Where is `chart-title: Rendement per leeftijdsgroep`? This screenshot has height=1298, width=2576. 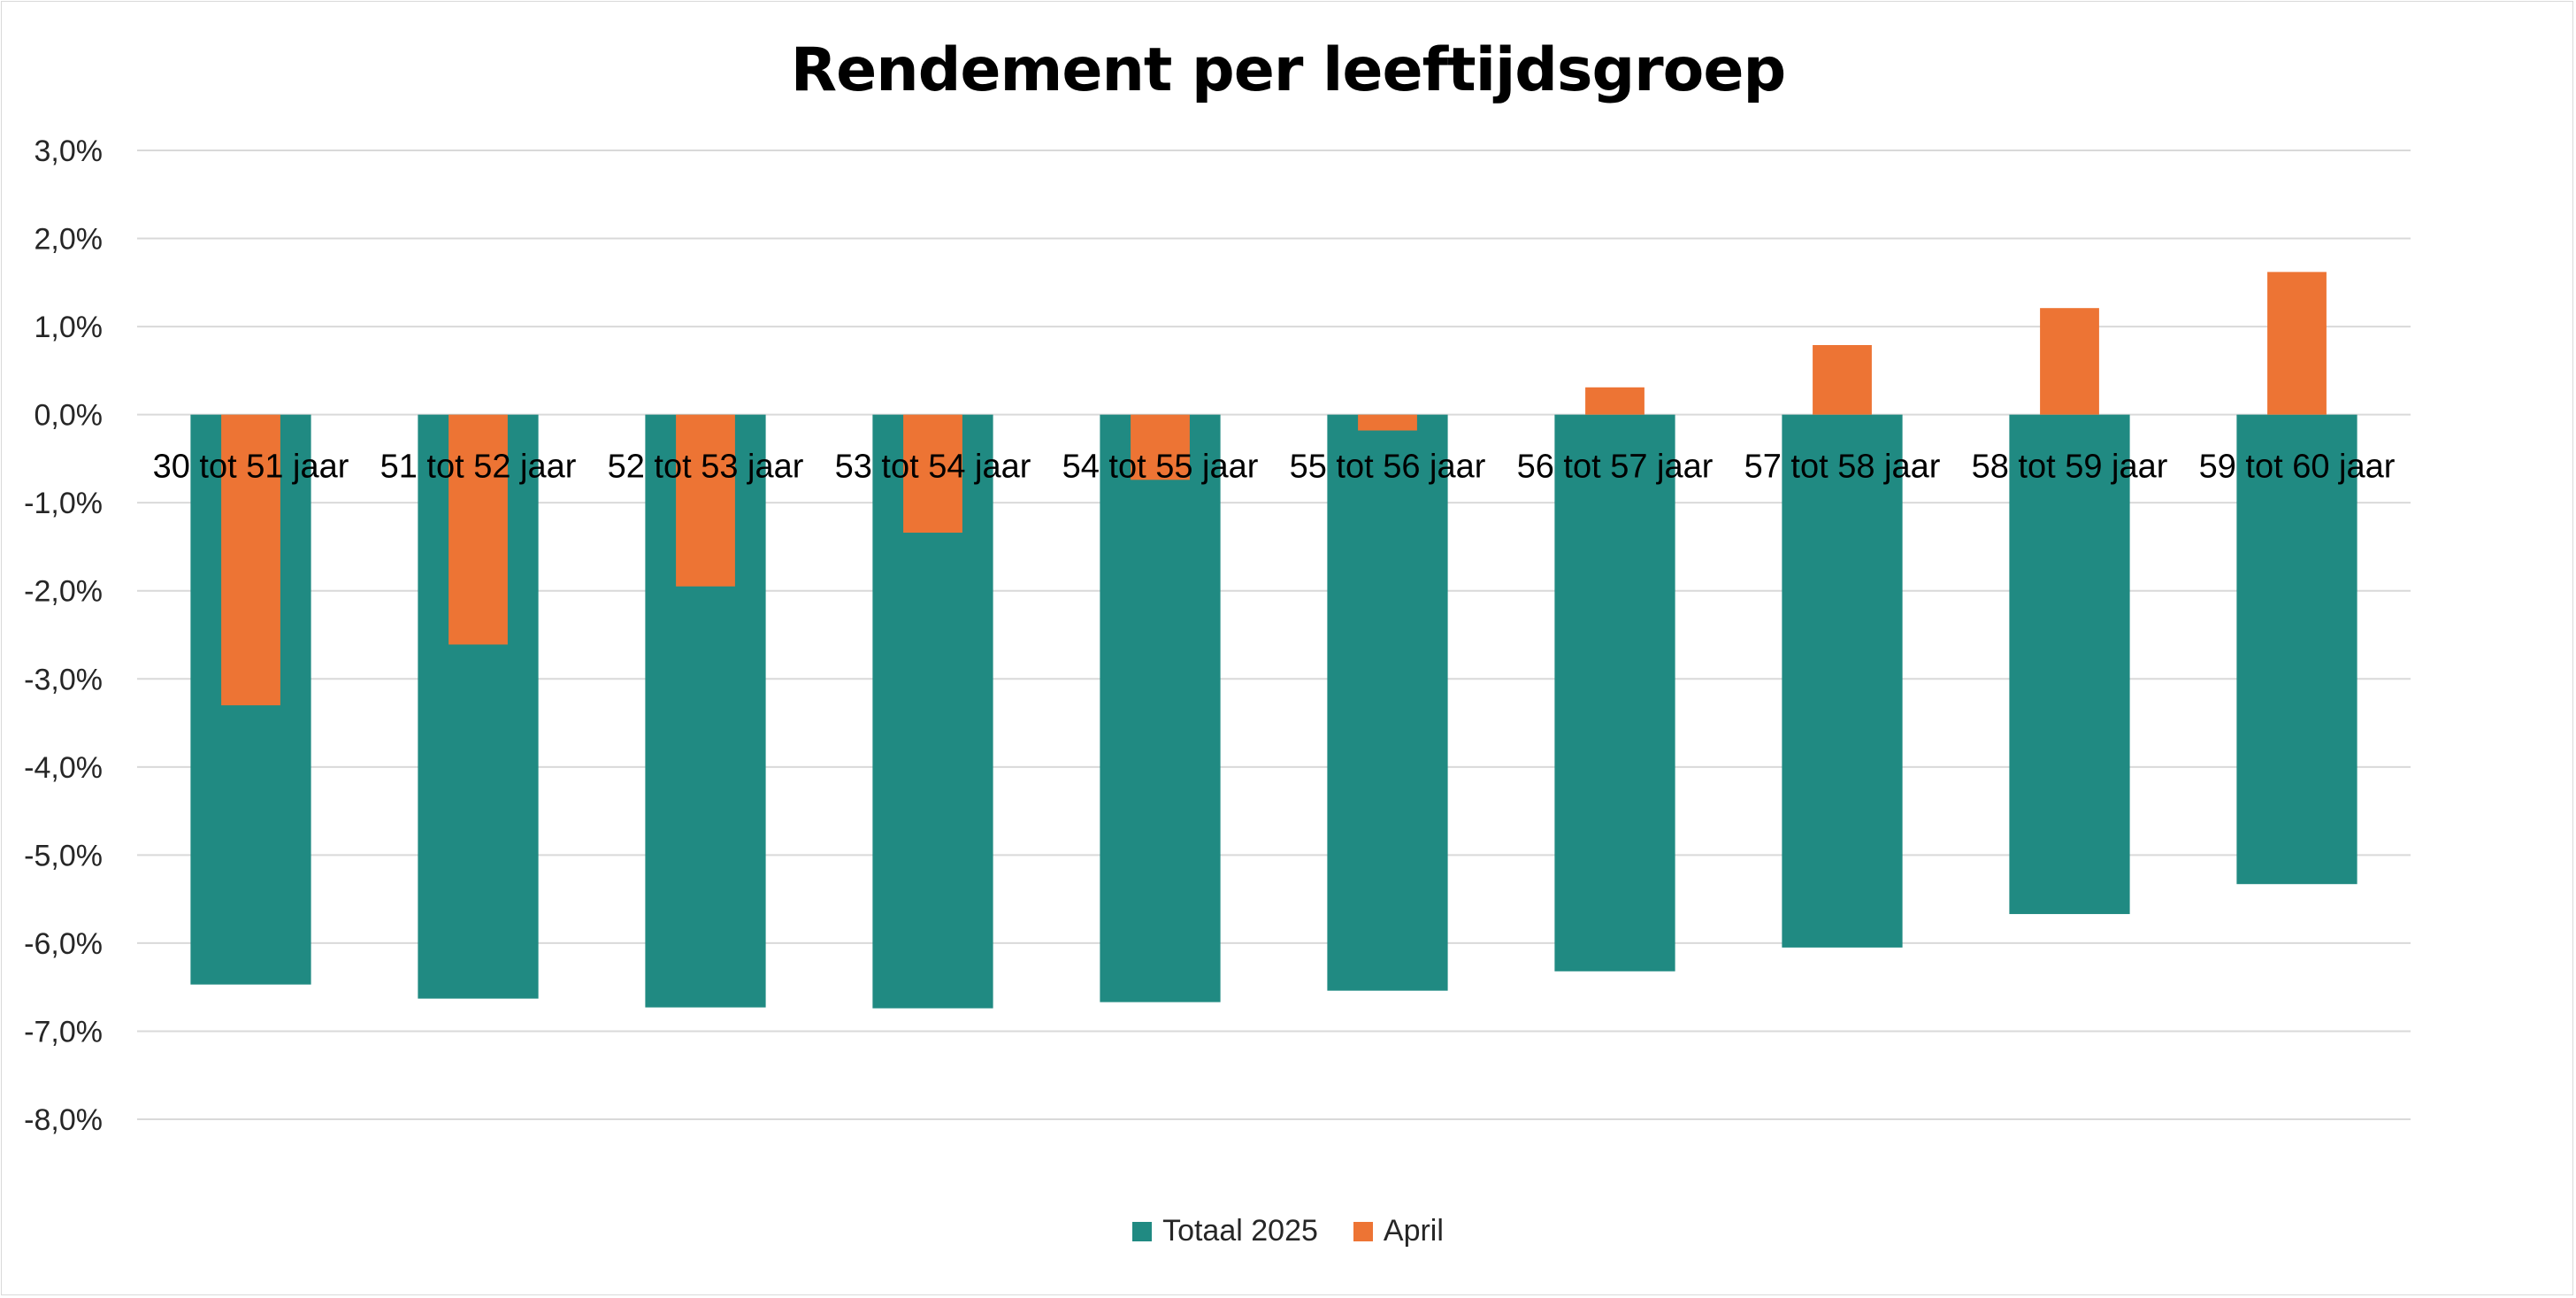
chart-title: Rendement per leeftijdsgroep is located at coordinates (1288, 70).